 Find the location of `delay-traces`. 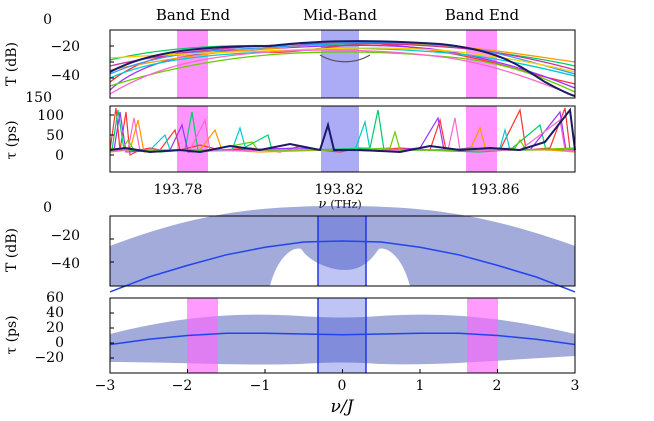

delay-traces is located at coordinates (342, 131).